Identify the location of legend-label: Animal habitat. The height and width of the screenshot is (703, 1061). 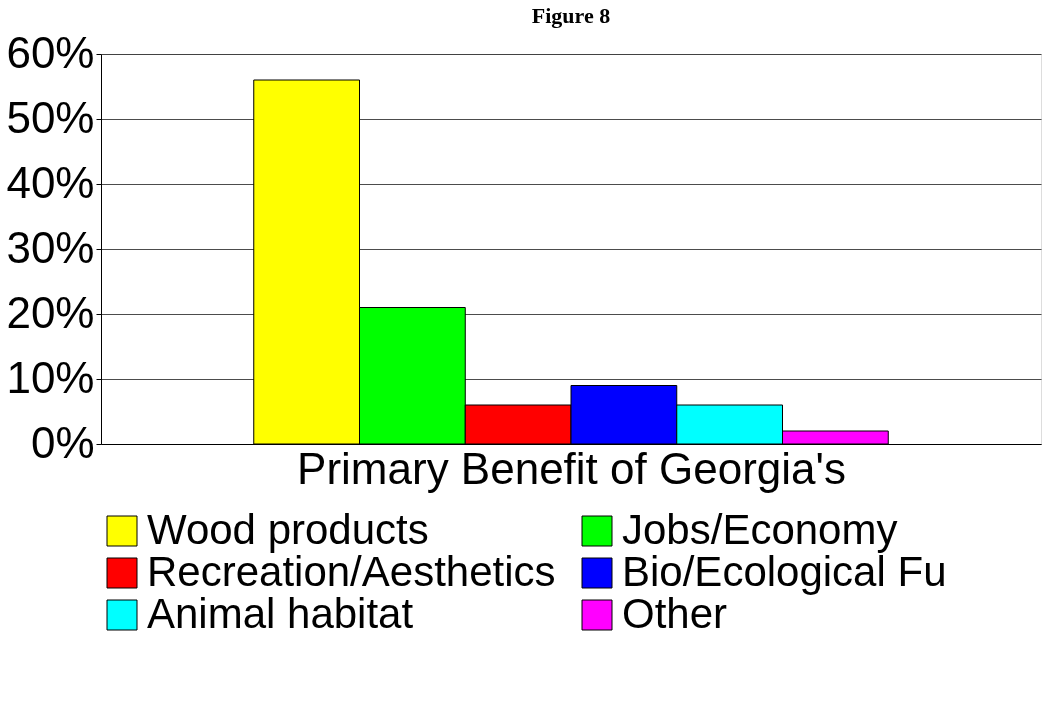
(280, 613).